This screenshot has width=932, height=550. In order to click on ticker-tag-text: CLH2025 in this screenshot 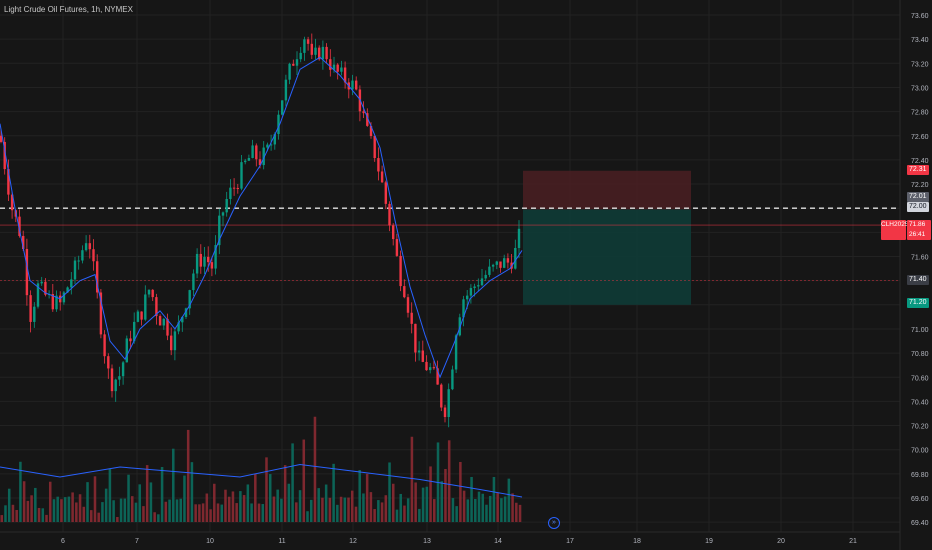, I will do `click(895, 224)`.